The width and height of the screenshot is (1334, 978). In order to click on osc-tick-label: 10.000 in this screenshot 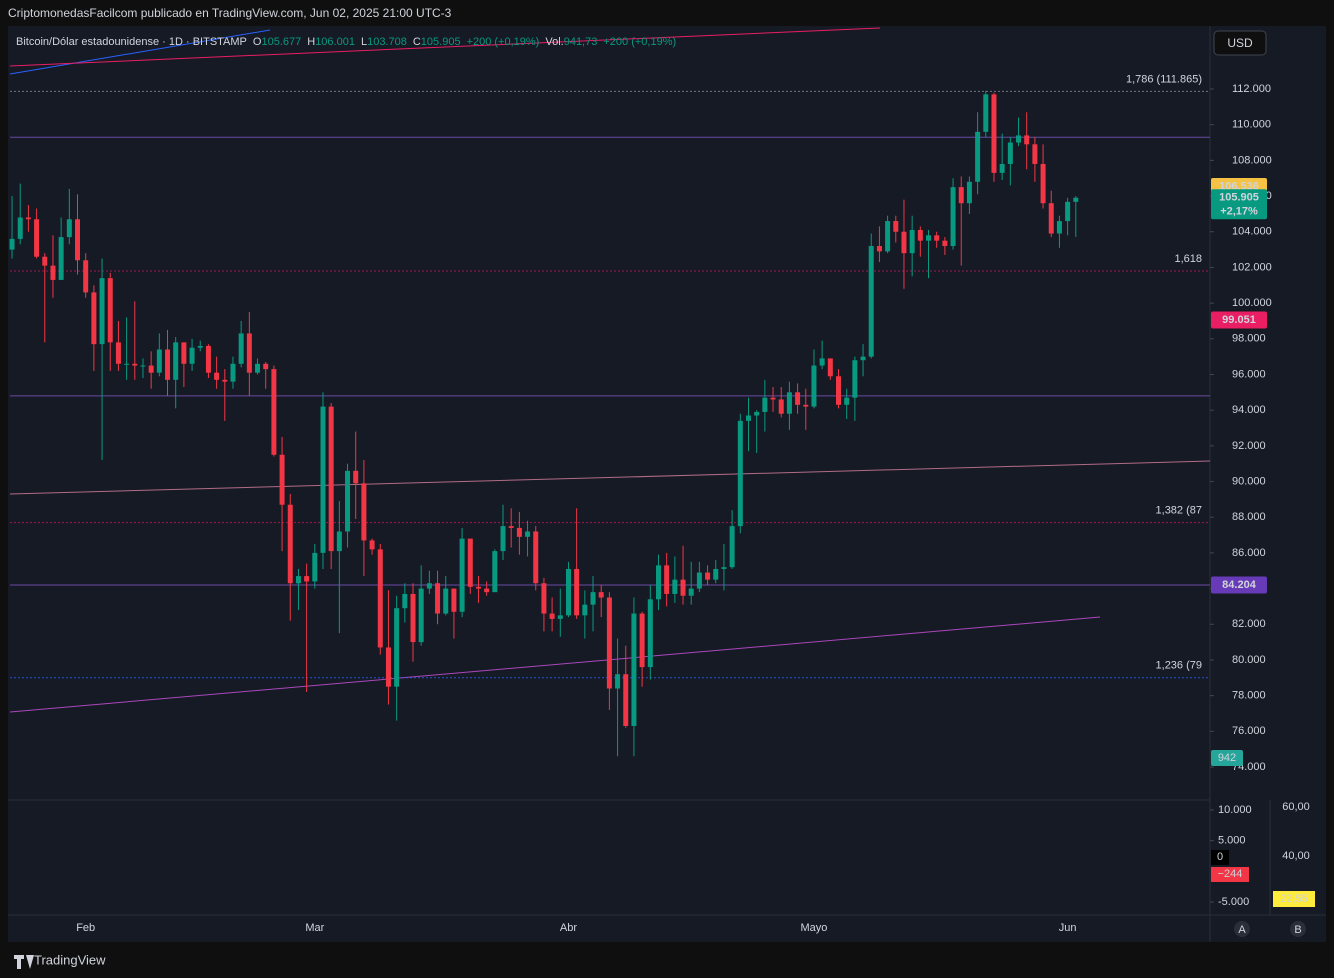, I will do `click(1235, 810)`.